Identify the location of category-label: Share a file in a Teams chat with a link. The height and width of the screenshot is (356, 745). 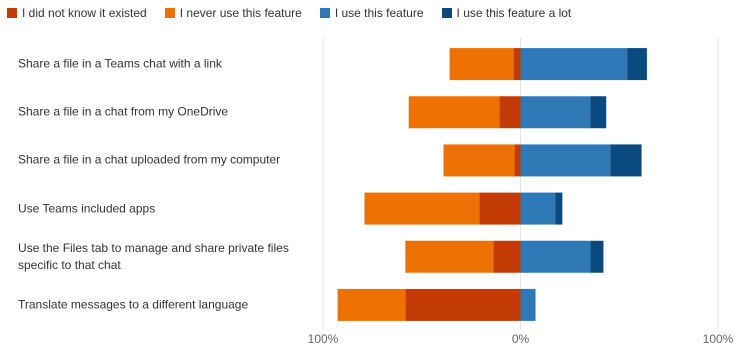
(120, 63).